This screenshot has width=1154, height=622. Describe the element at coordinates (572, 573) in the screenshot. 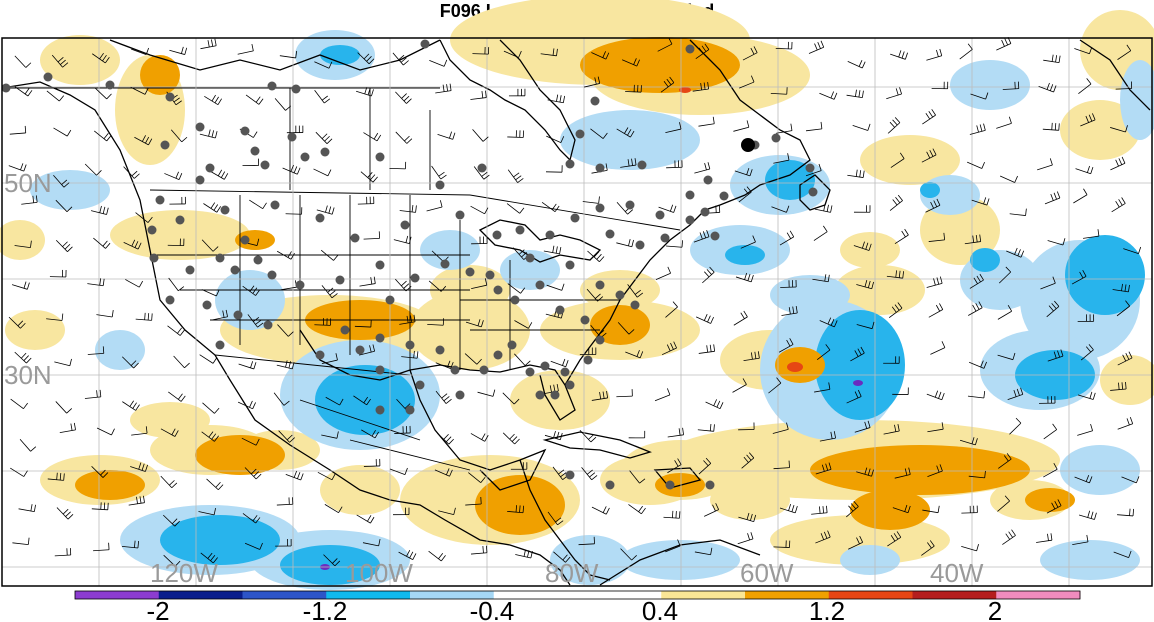

I see `longitude-label-80w: 80W` at that location.